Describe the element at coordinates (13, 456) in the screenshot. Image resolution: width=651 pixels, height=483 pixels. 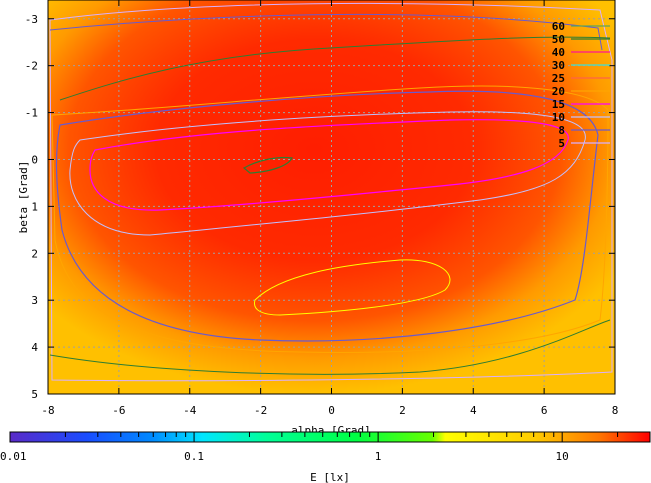
I see `colorbar-tick-label: 0.01` at that location.